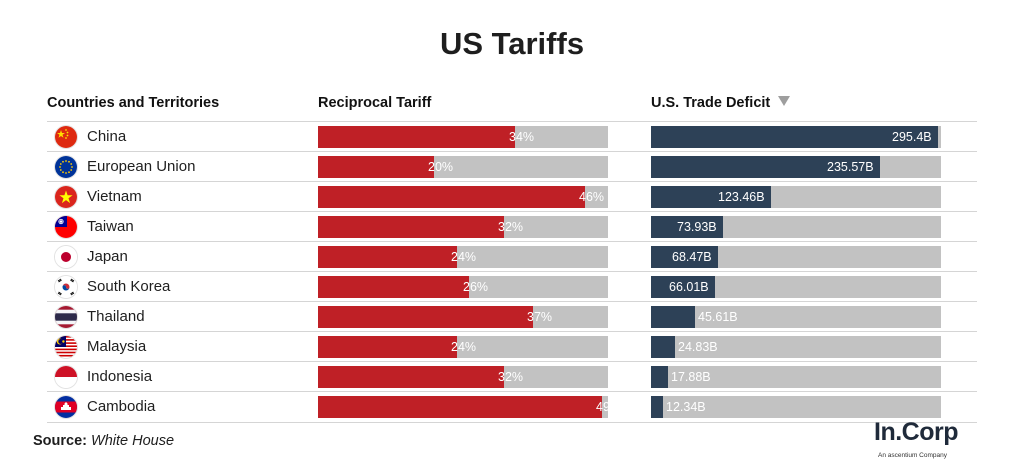 This screenshot has height=468, width=1024. I want to click on source-label: Source:, so click(60, 441).